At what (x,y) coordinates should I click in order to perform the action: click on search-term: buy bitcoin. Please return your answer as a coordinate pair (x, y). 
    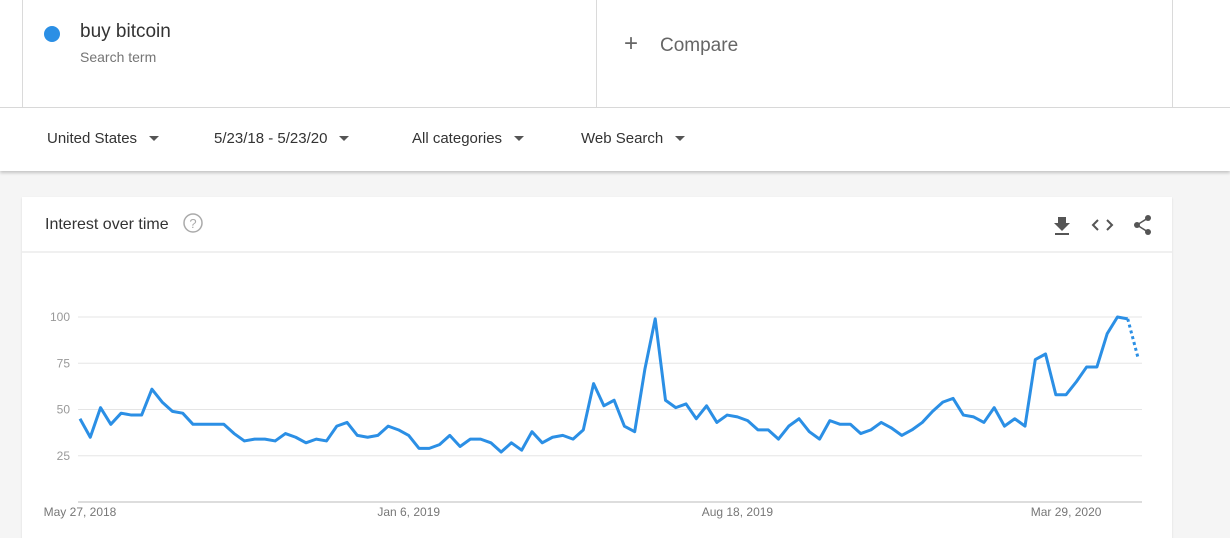
    Looking at the image, I should click on (125, 31).